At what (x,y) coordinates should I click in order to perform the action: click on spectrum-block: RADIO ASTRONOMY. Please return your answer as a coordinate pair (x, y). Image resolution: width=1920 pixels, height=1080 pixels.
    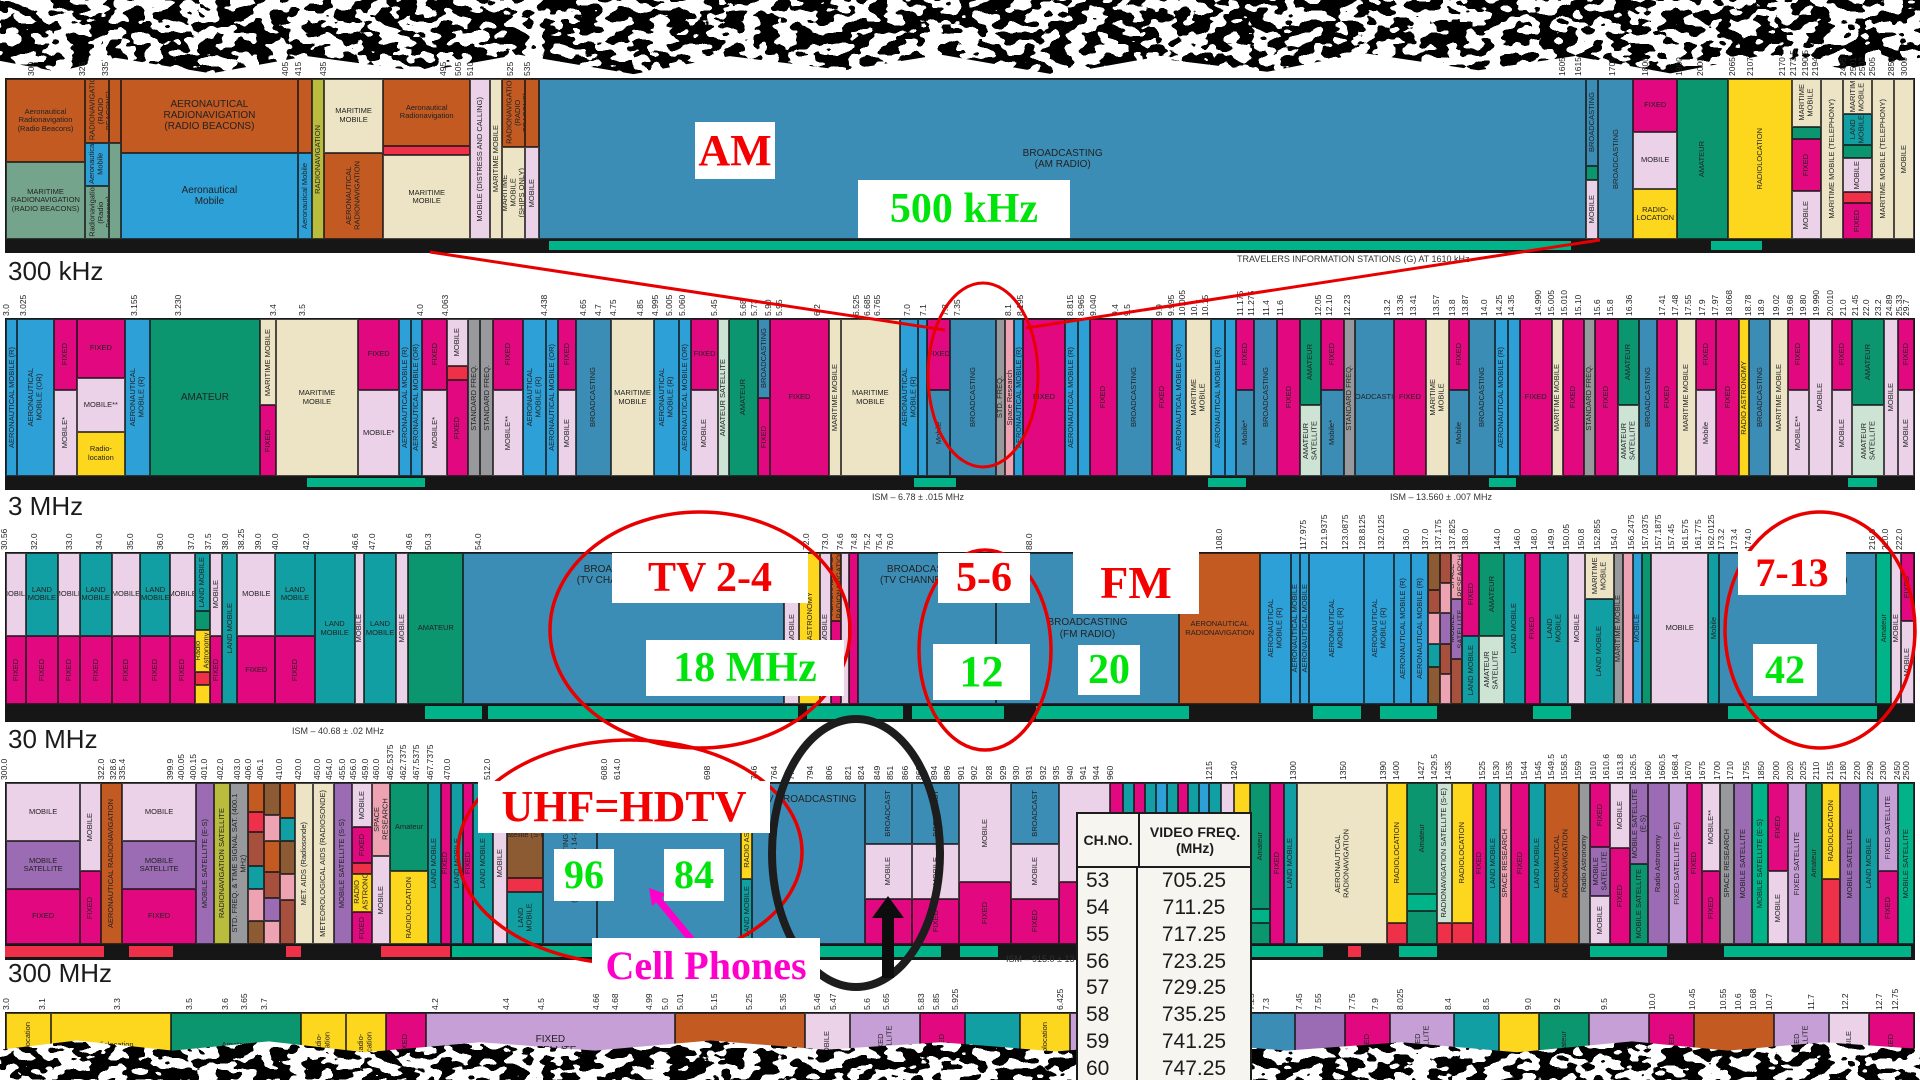
    Looking at the image, I should click on (1744, 397).